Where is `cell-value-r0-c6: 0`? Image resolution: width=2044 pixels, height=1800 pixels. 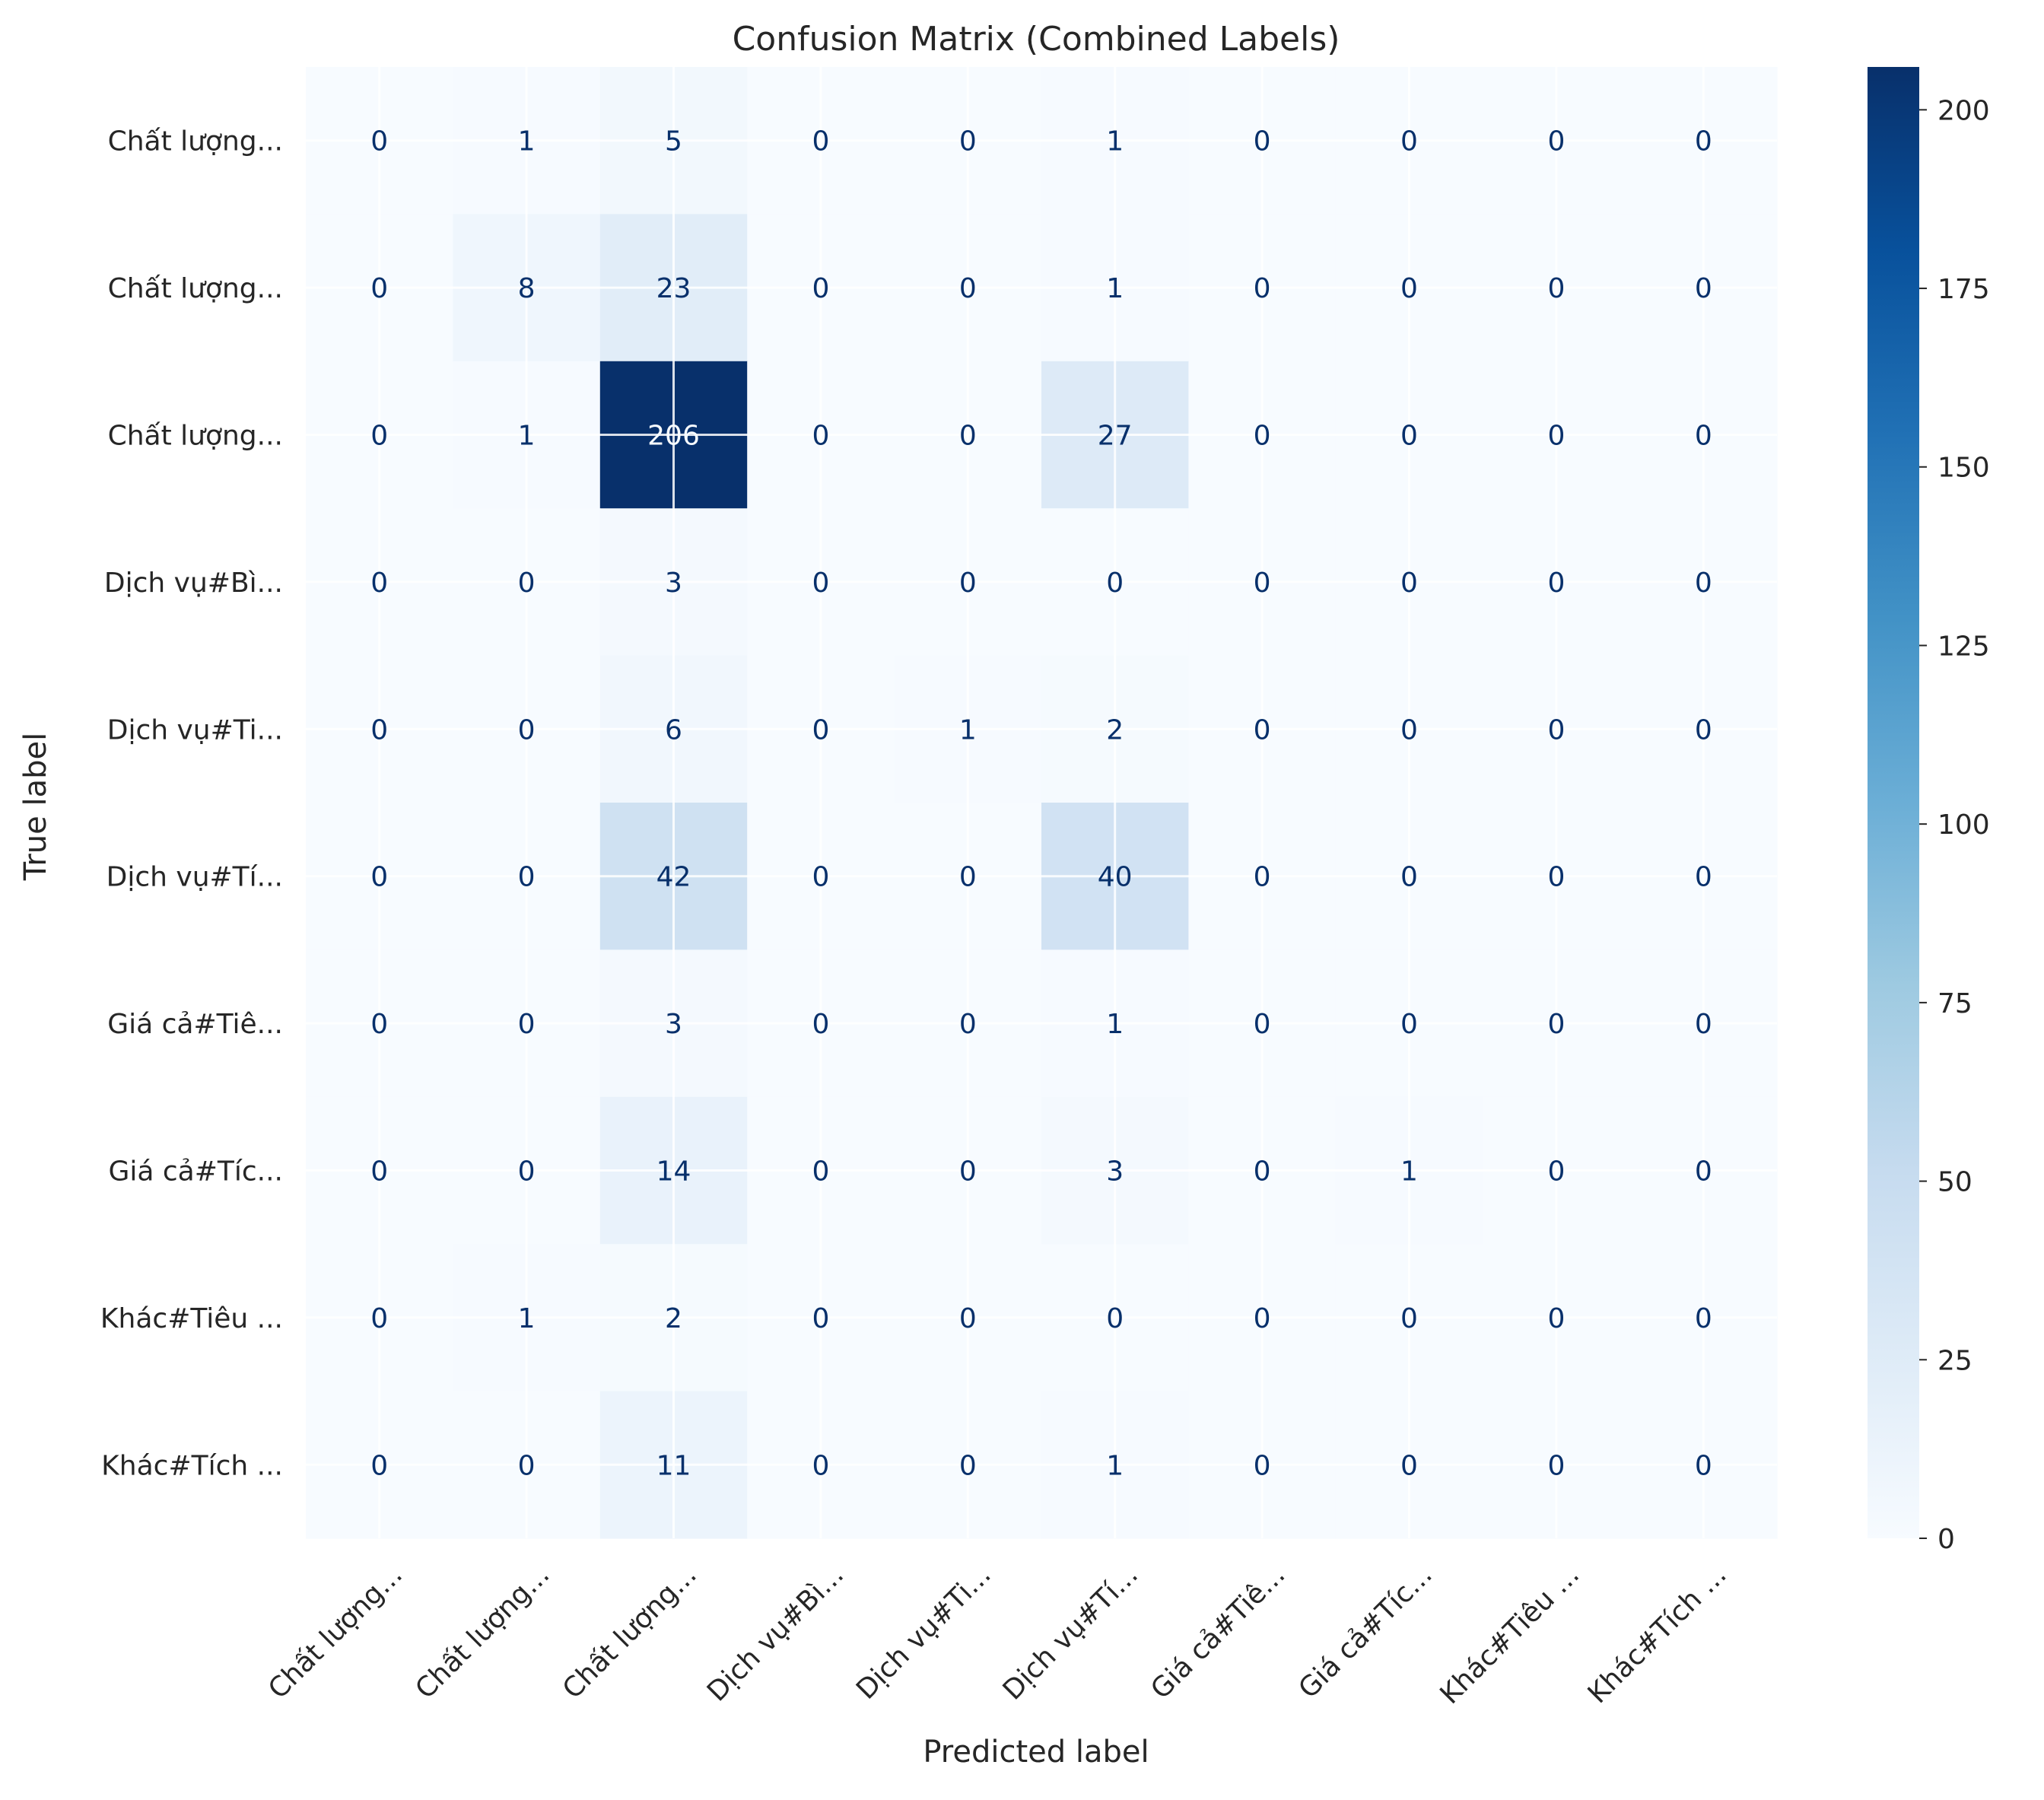 cell-value-r0-c6: 0 is located at coordinates (1262, 142).